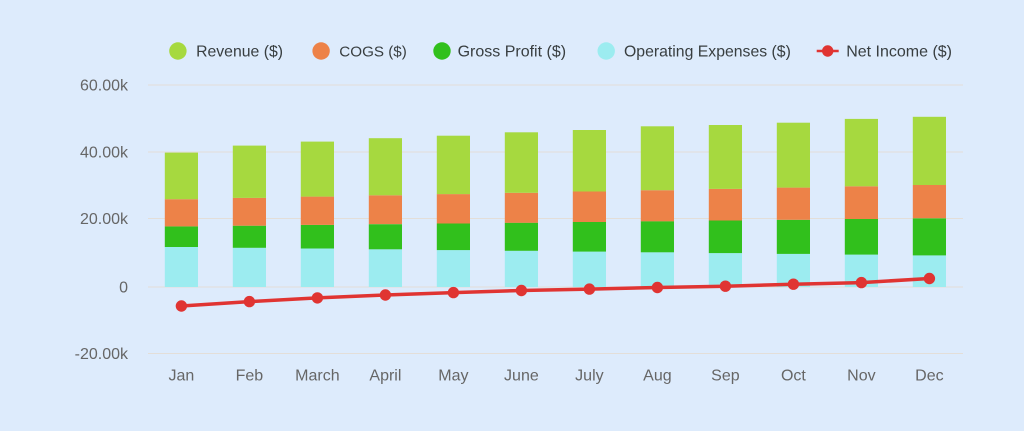  I want to click on svg-text: 20.00k, so click(104, 219).